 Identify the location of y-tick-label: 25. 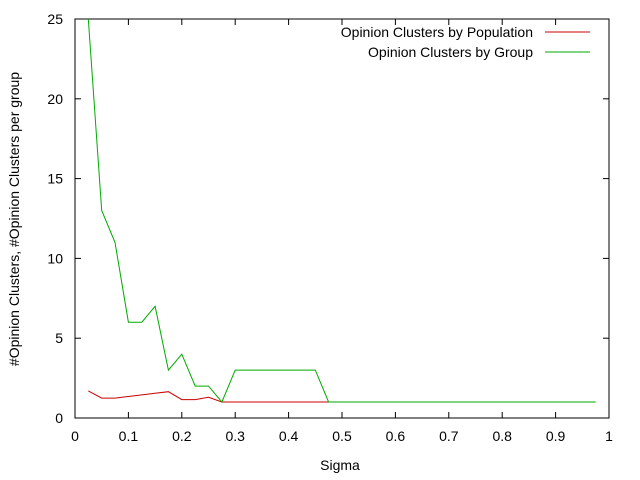
(55, 19).